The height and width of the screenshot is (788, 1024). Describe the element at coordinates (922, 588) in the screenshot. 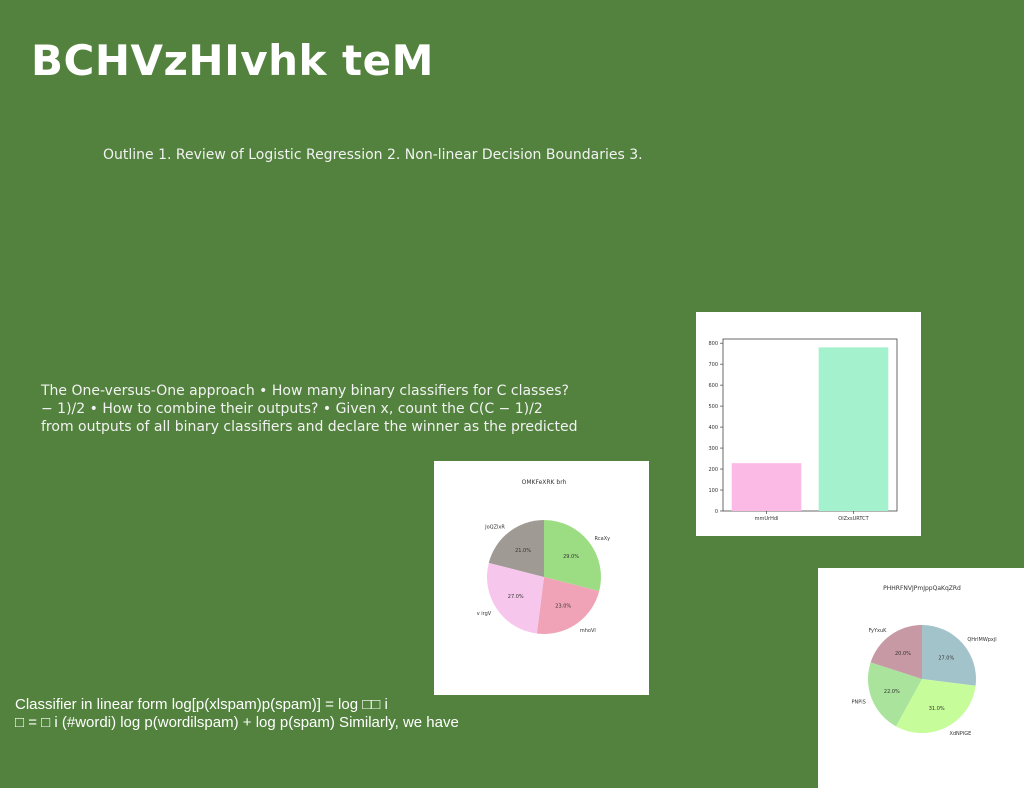

I see `chart-title: PHHRFNVJPmJppQaKqZRd` at that location.